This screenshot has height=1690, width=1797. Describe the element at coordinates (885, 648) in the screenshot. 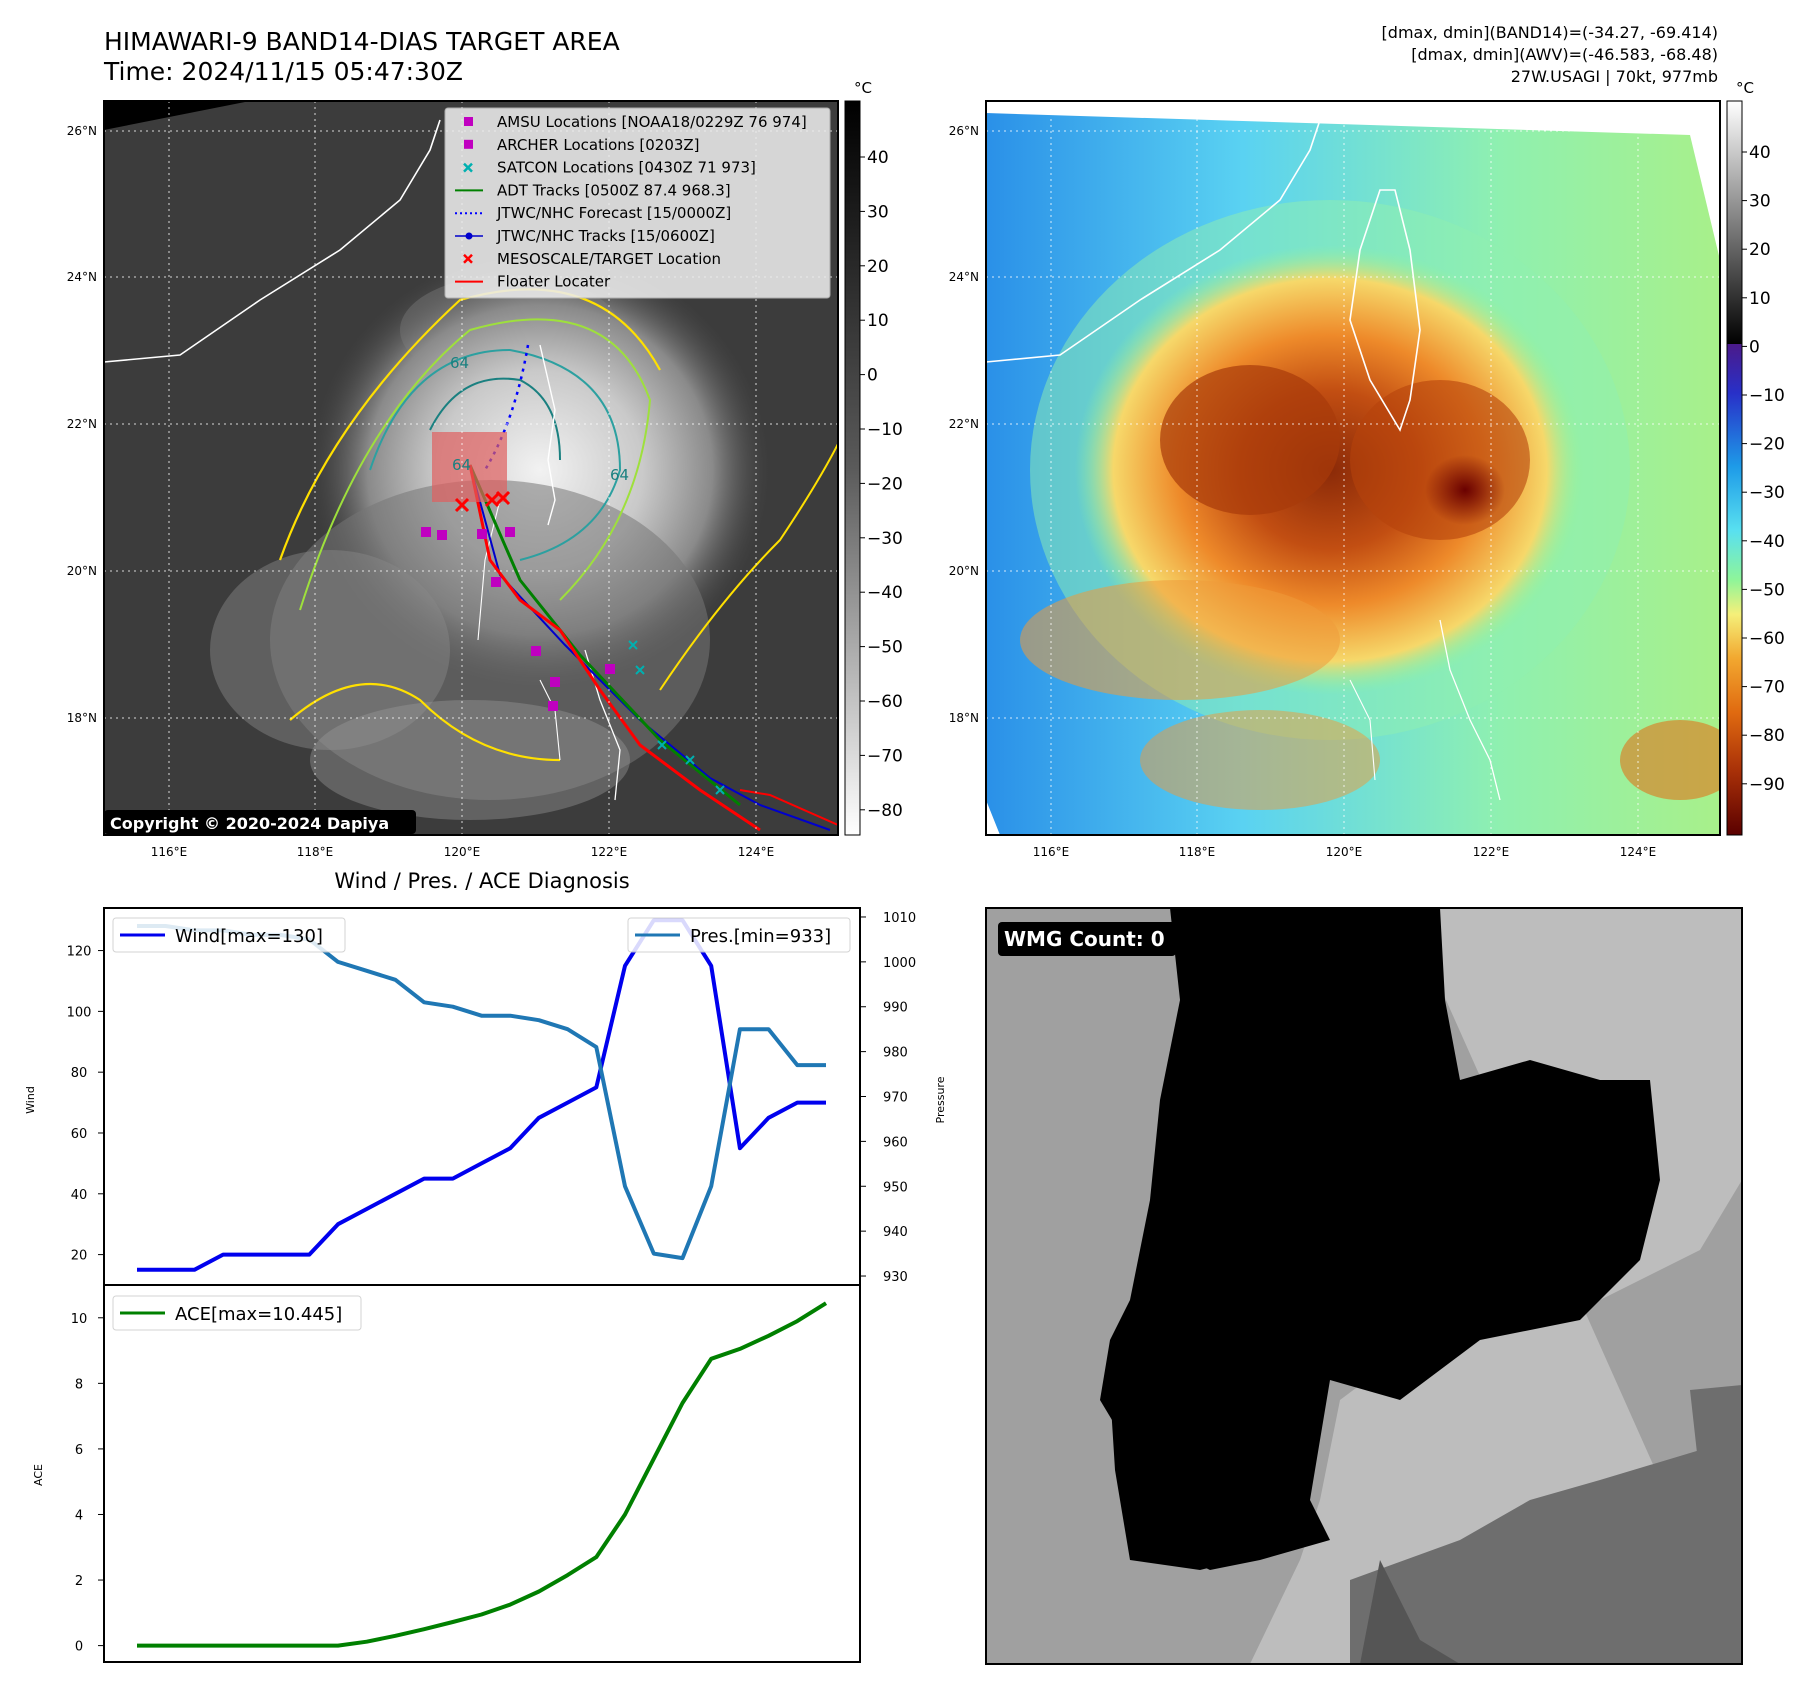

I see `colorbar-tick-label: −50` at that location.